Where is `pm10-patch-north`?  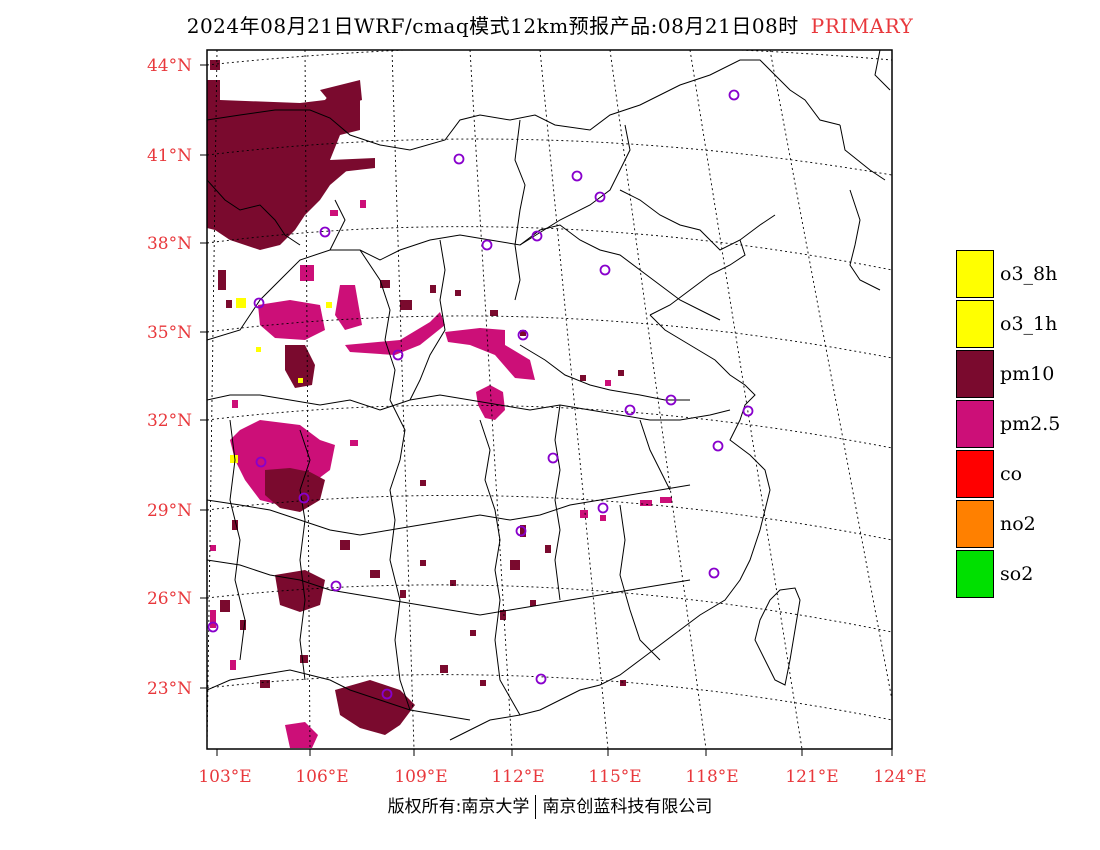 pm10-patch-north is located at coordinates (341, 94).